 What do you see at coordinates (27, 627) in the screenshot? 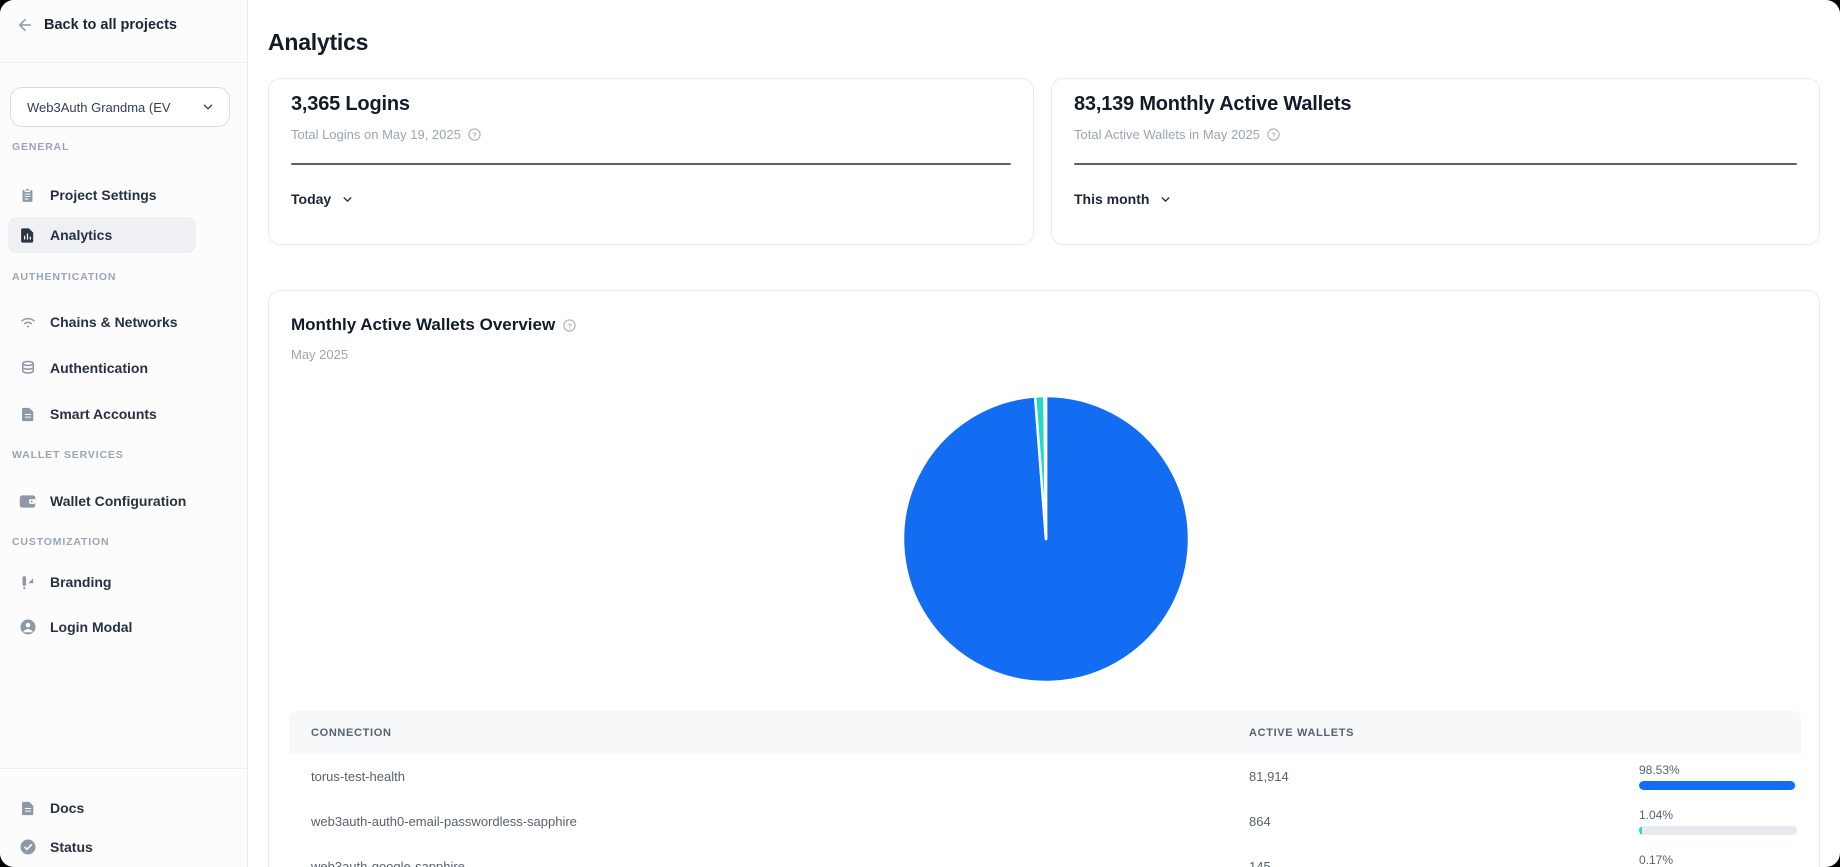
I see `user-circle-icon` at bounding box center [27, 627].